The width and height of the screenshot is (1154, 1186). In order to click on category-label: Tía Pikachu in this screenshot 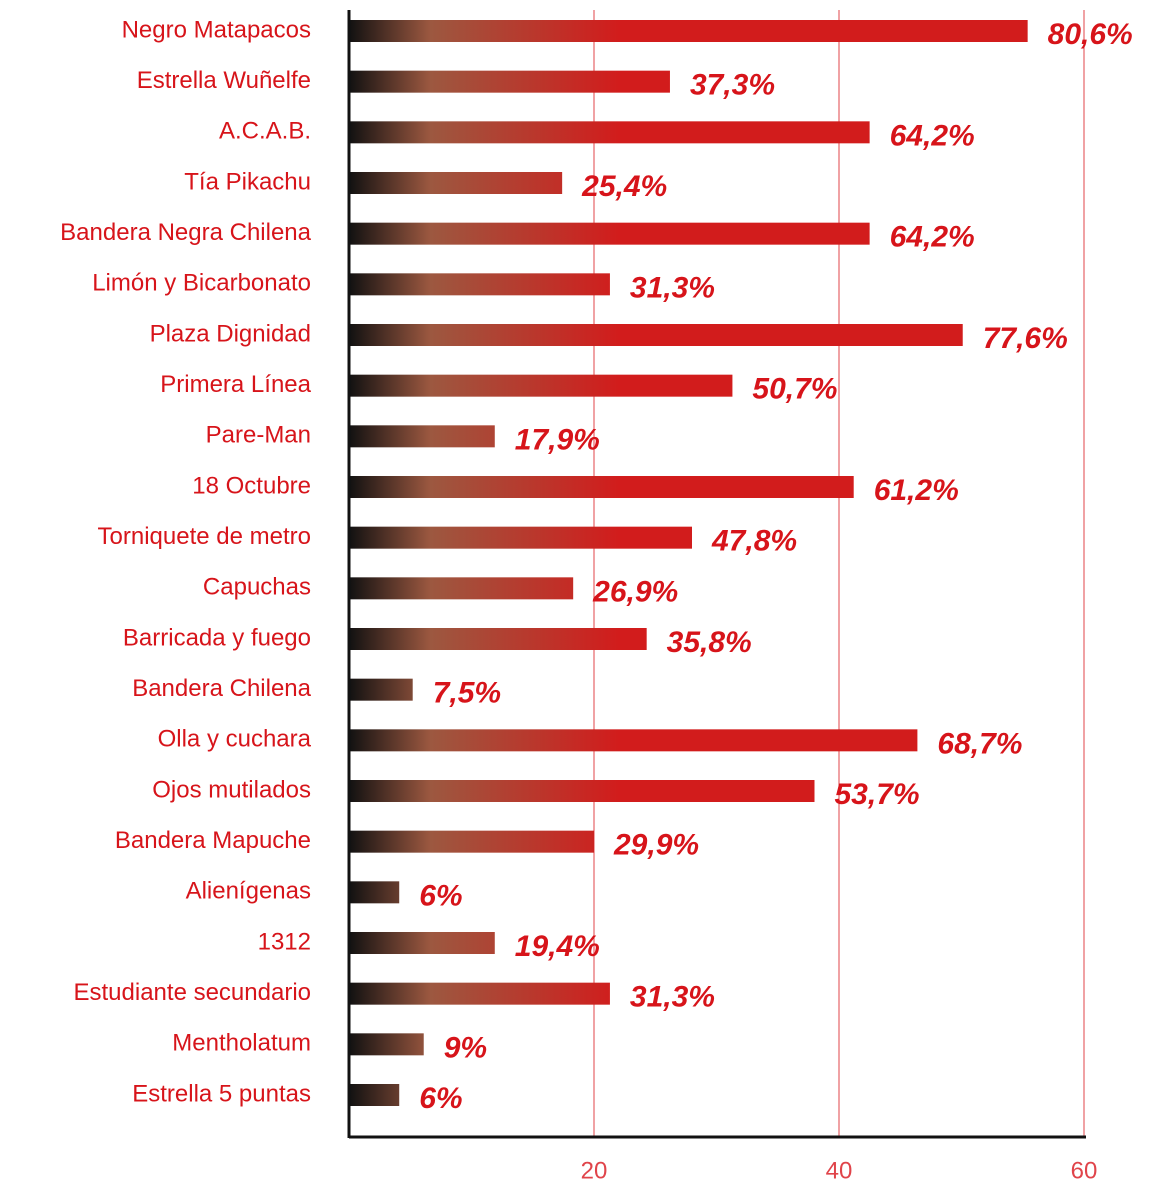, I will do `click(247, 181)`.